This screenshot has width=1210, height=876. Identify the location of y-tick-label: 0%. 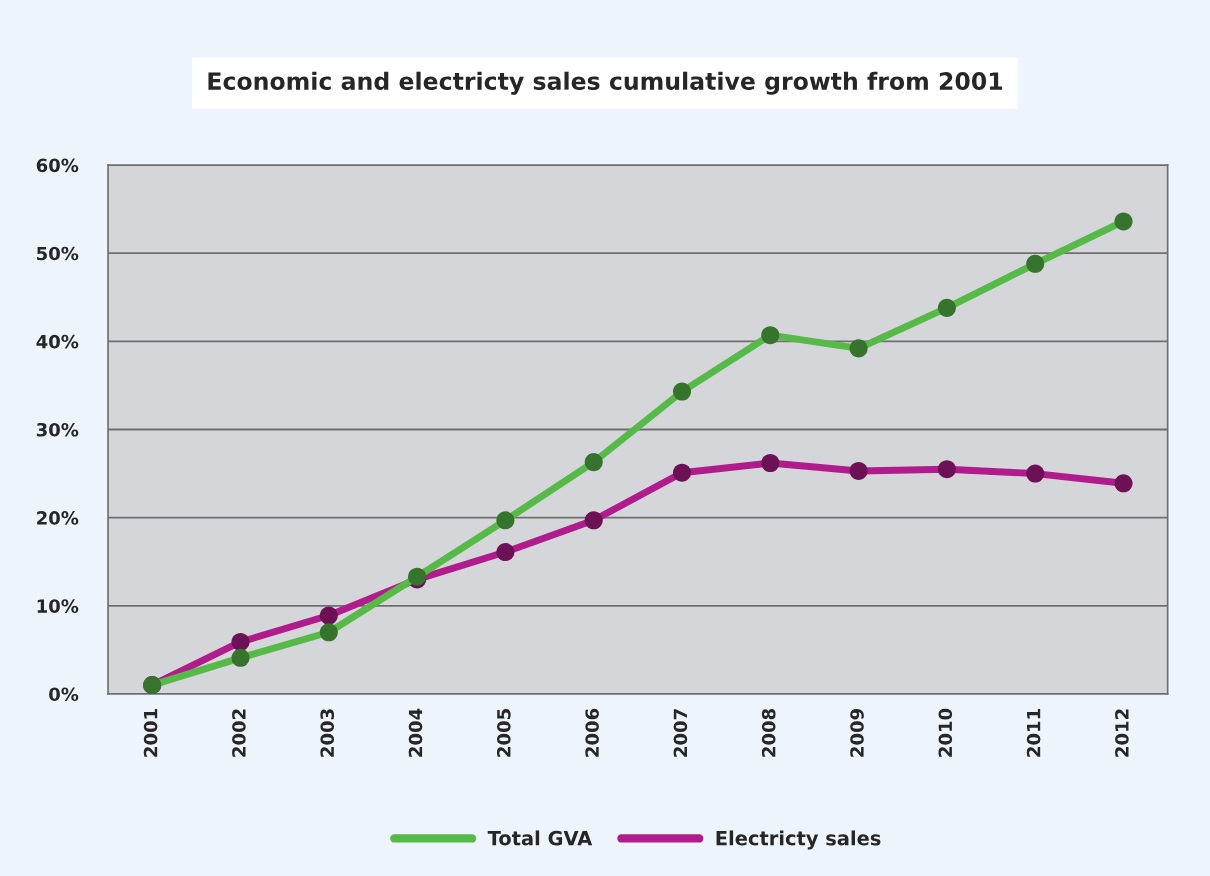
(64, 694).